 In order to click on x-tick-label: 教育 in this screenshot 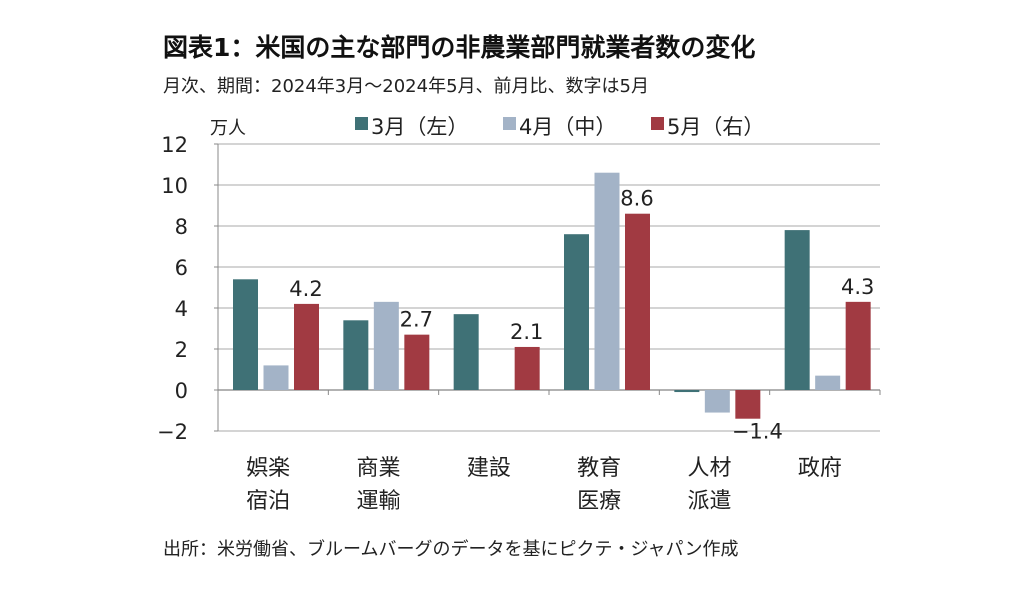, I will do `click(599, 468)`.